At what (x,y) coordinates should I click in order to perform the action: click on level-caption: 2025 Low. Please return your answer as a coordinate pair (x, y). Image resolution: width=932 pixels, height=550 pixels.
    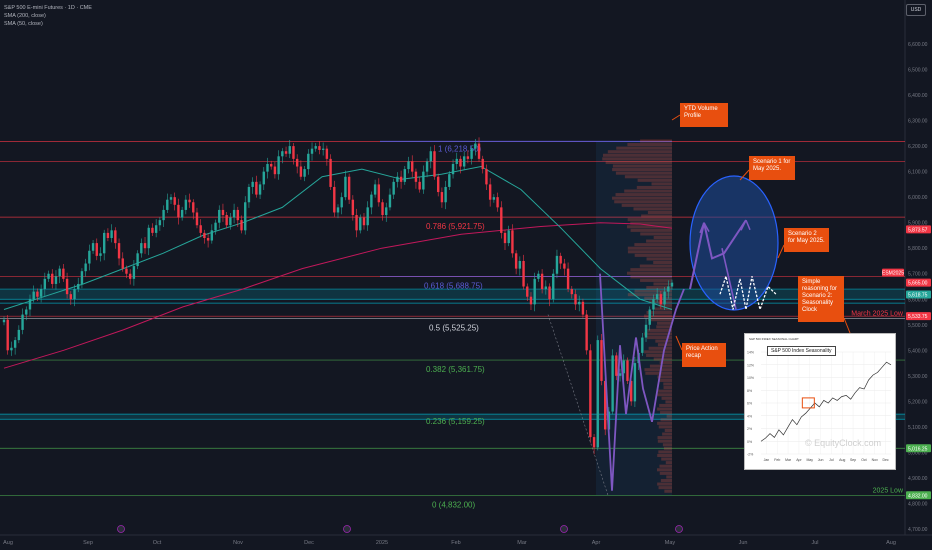
    Looking at the image, I should click on (888, 490).